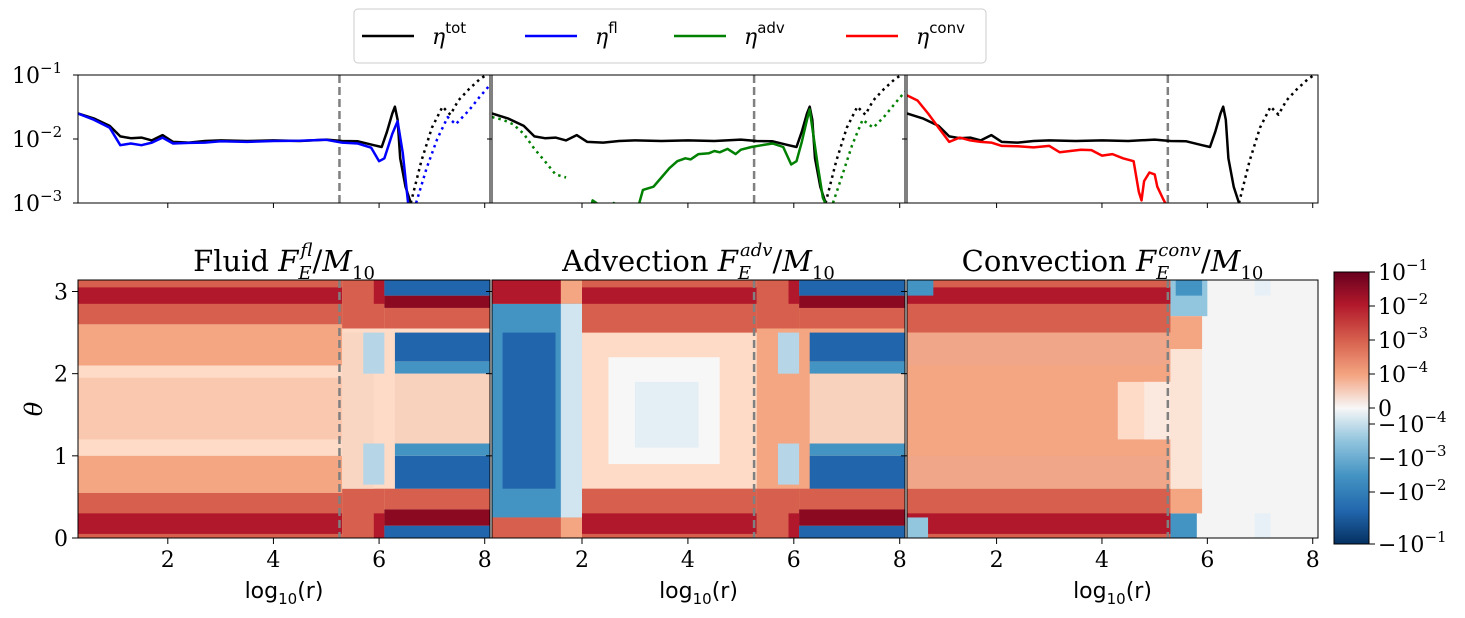 This screenshot has width=1465, height=618. What do you see at coordinates (1403, 339) in the screenshot?
I see `colorbar-tick-label: 10⁻³` at bounding box center [1403, 339].